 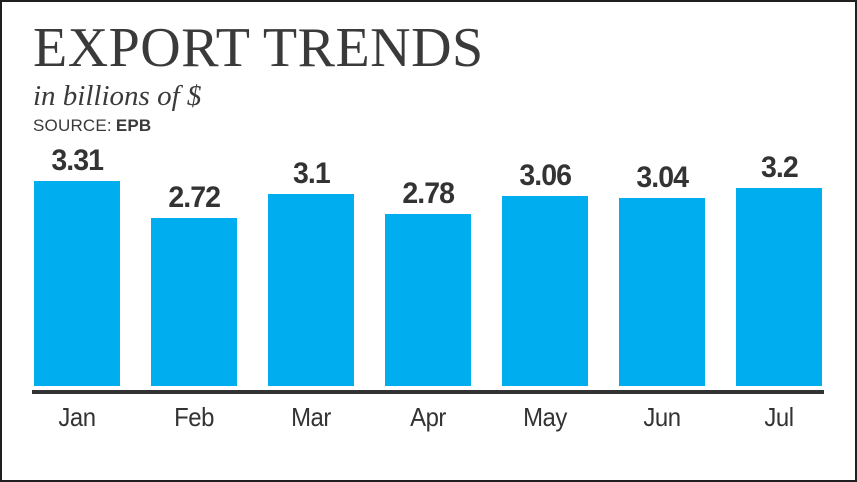 What do you see at coordinates (77, 160) in the screenshot?
I see `bar-value-label: 3.31` at bounding box center [77, 160].